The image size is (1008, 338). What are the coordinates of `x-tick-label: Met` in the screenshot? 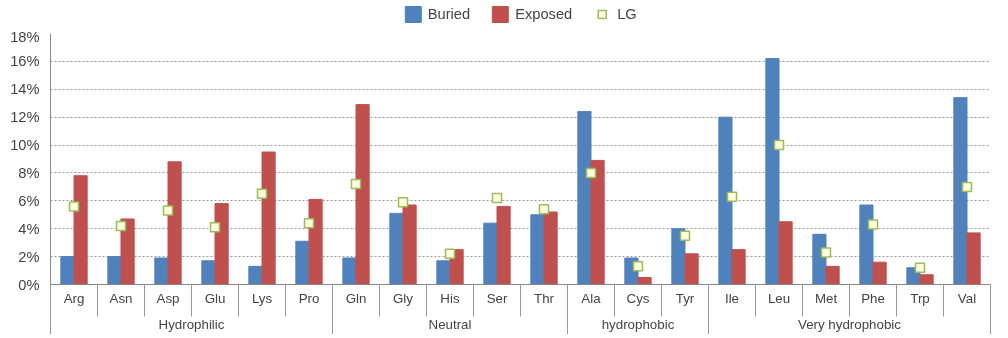 It's located at (826, 298).